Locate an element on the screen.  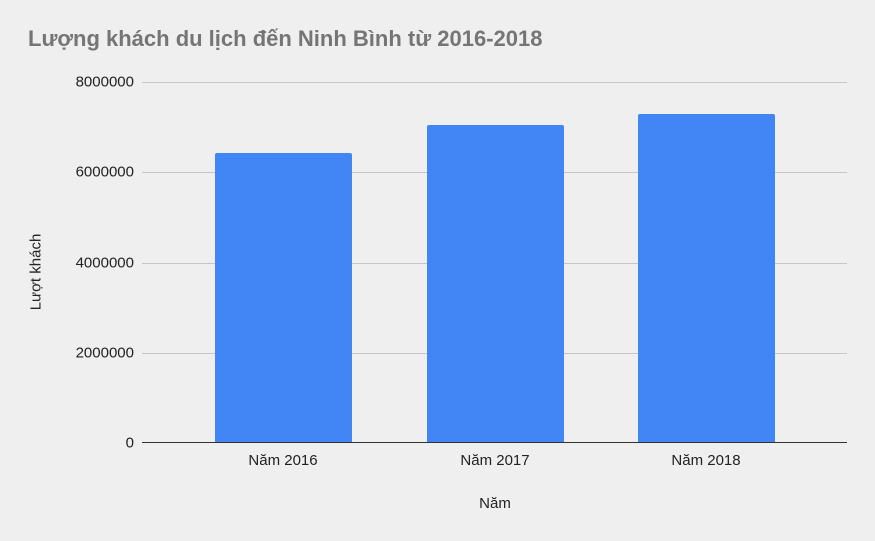
x-tick: Năm 2017 is located at coordinates (495, 460).